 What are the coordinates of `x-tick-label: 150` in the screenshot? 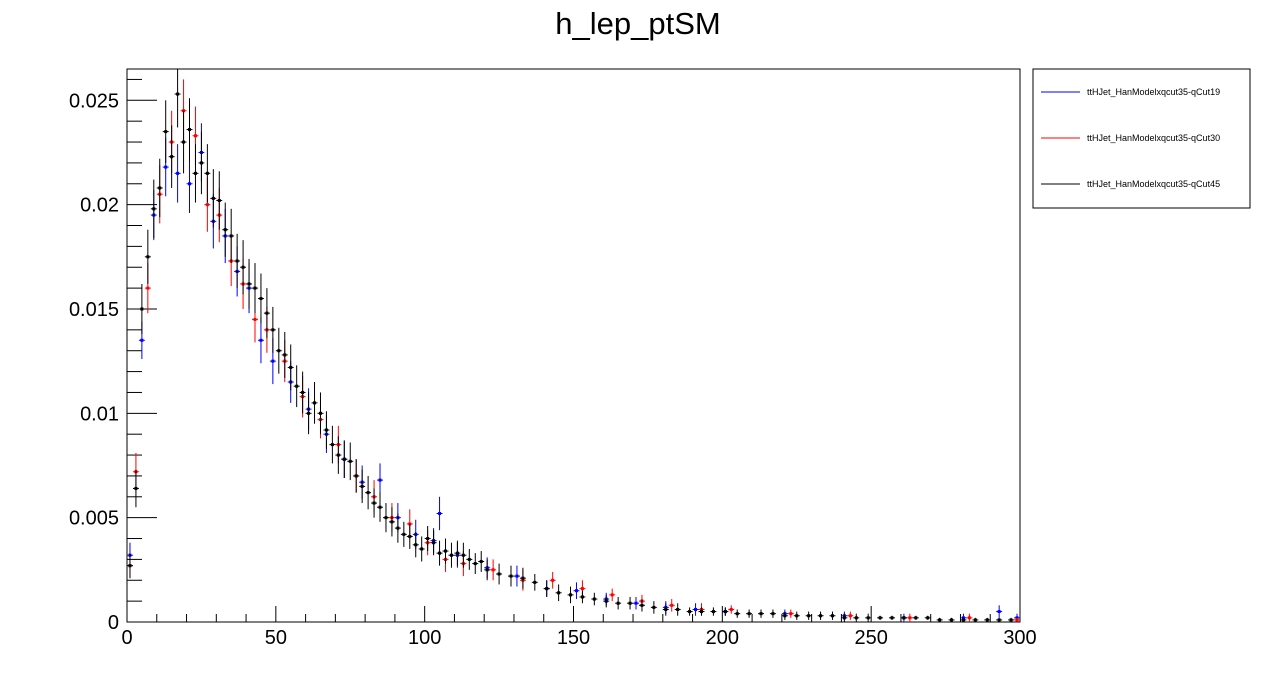 It's located at (573, 638).